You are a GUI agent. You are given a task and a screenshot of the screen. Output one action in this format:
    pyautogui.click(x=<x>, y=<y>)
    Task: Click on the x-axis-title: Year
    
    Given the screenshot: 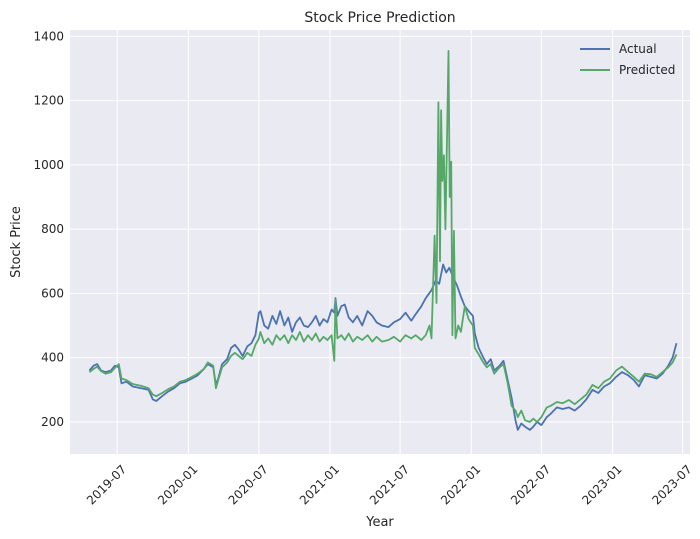 What is the action you would take?
    pyautogui.click(x=379, y=522)
    